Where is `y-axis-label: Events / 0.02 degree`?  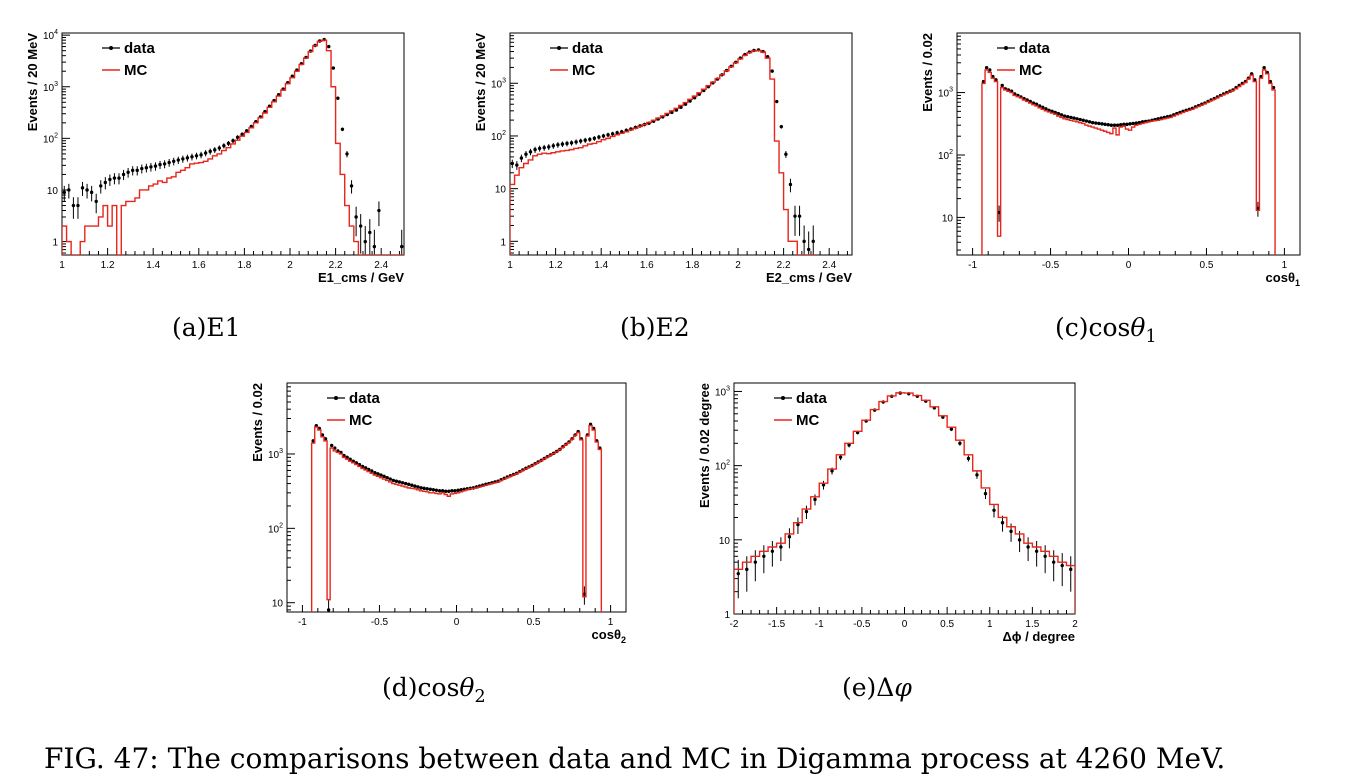
y-axis-label: Events / 0.02 degree is located at coordinates (704, 445).